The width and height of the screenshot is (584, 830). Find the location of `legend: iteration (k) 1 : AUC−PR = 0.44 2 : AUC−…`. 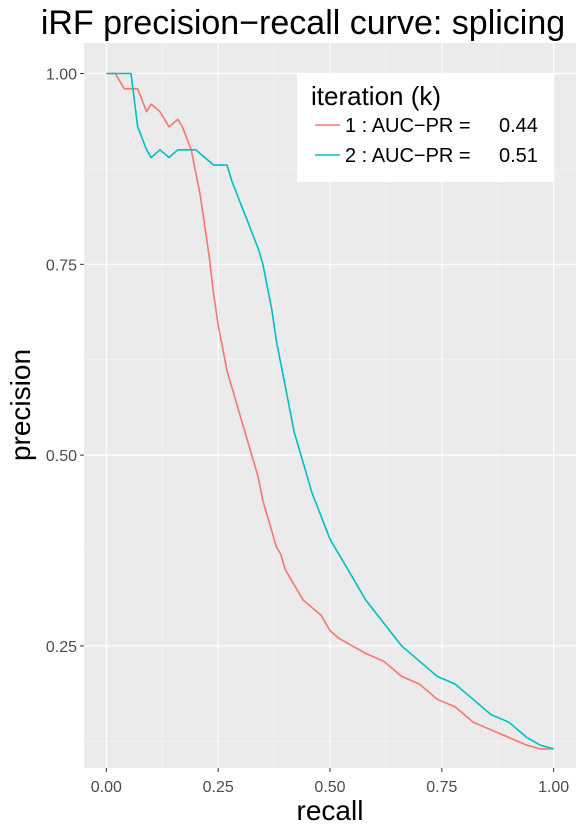

legend: iteration (k) 1 : AUC−PR = 0.44 2 : AUC−… is located at coordinates (425, 128).